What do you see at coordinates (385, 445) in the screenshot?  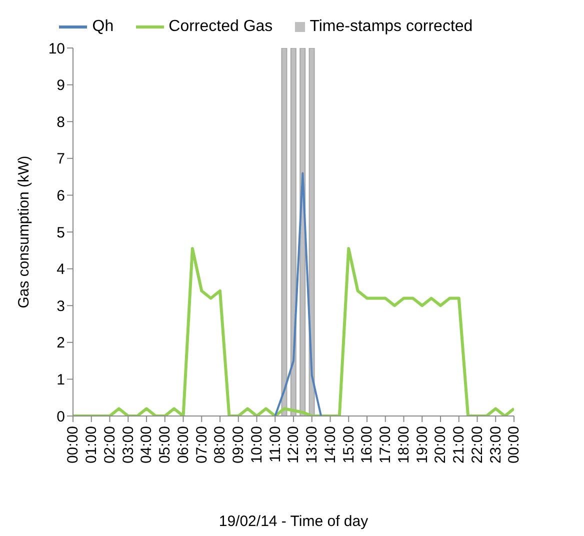 I see `x-tick-label: 17:00` at bounding box center [385, 445].